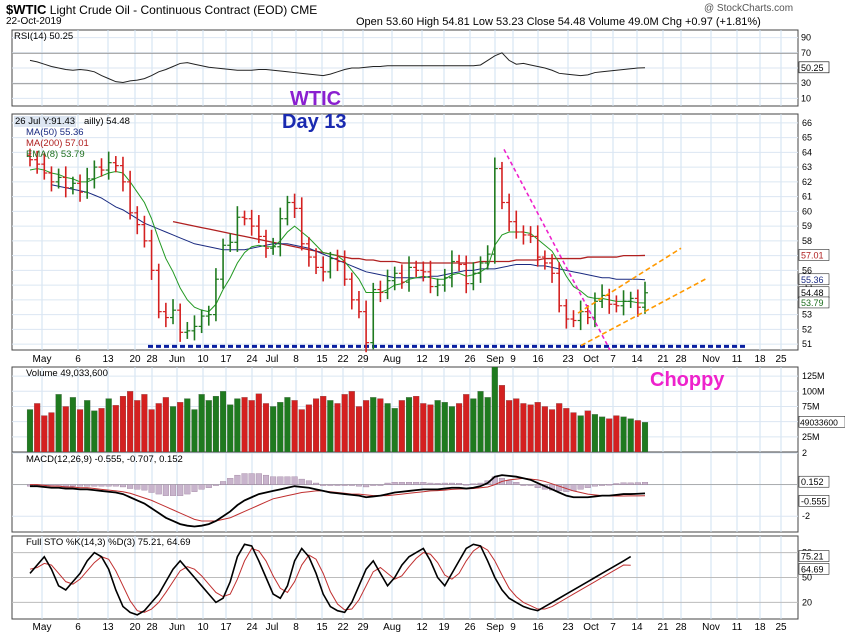 The height and width of the screenshot is (632, 845). Describe the element at coordinates (806, 53) in the screenshot. I see `rsi-y-tick-label: 70` at that location.